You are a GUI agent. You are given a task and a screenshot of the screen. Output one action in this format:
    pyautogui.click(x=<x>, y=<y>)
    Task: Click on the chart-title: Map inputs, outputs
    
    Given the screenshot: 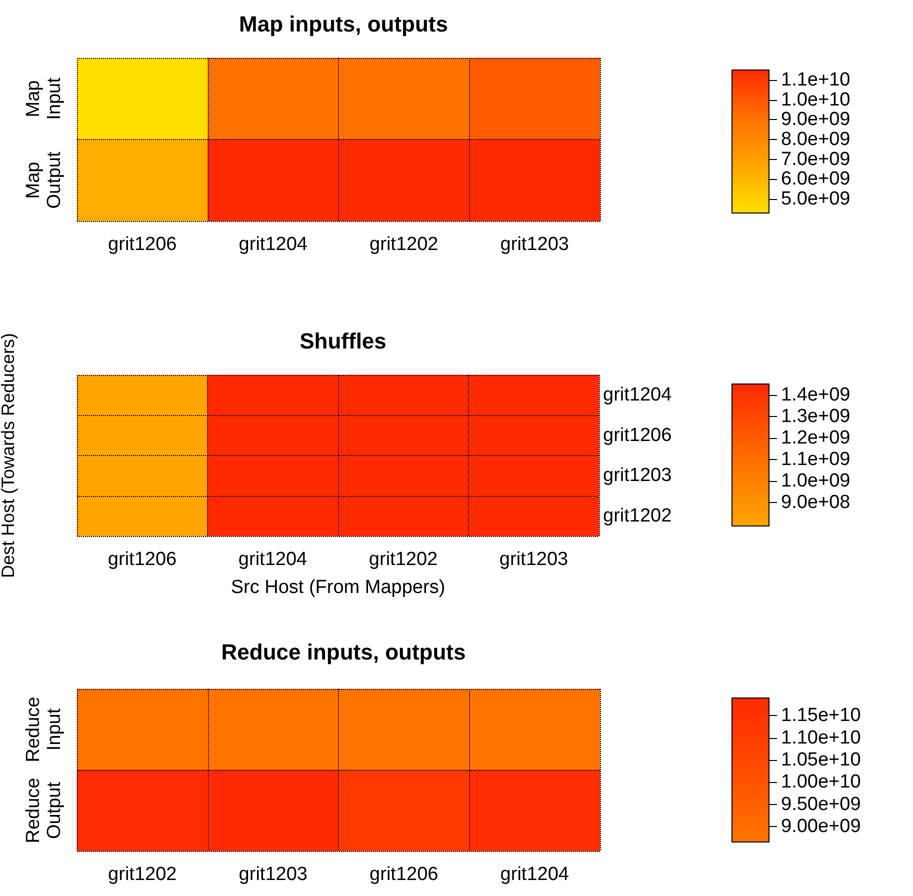 What is the action you would take?
    pyautogui.click(x=343, y=24)
    